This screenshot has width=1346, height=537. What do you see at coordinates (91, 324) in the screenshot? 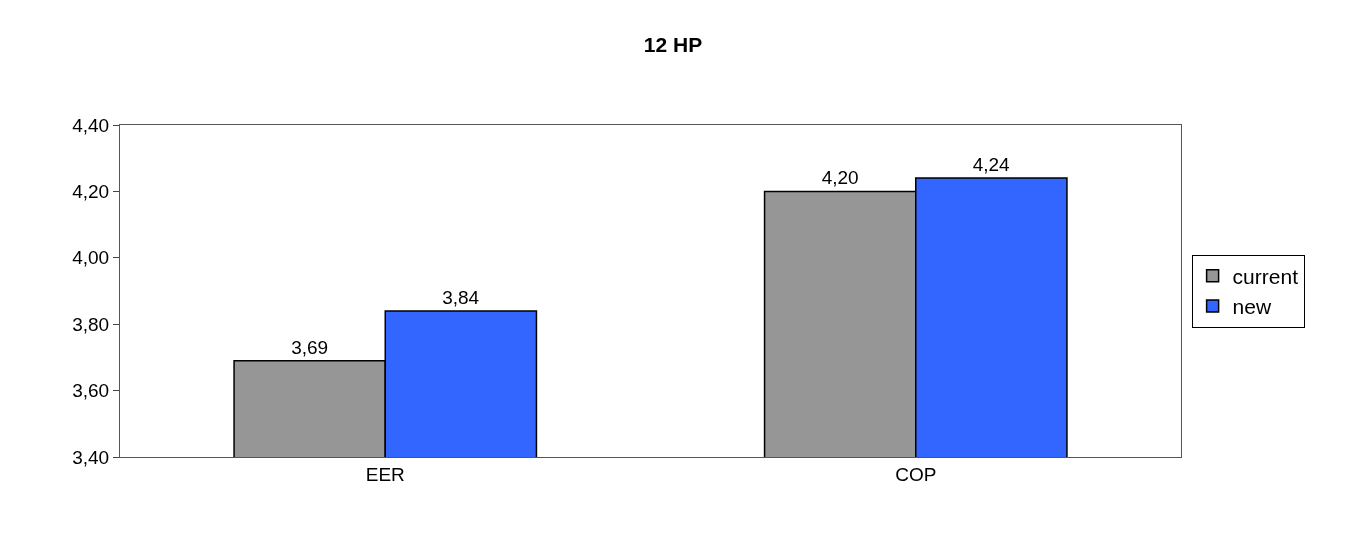
I see `y-tick-label: 3,80` at bounding box center [91, 324].